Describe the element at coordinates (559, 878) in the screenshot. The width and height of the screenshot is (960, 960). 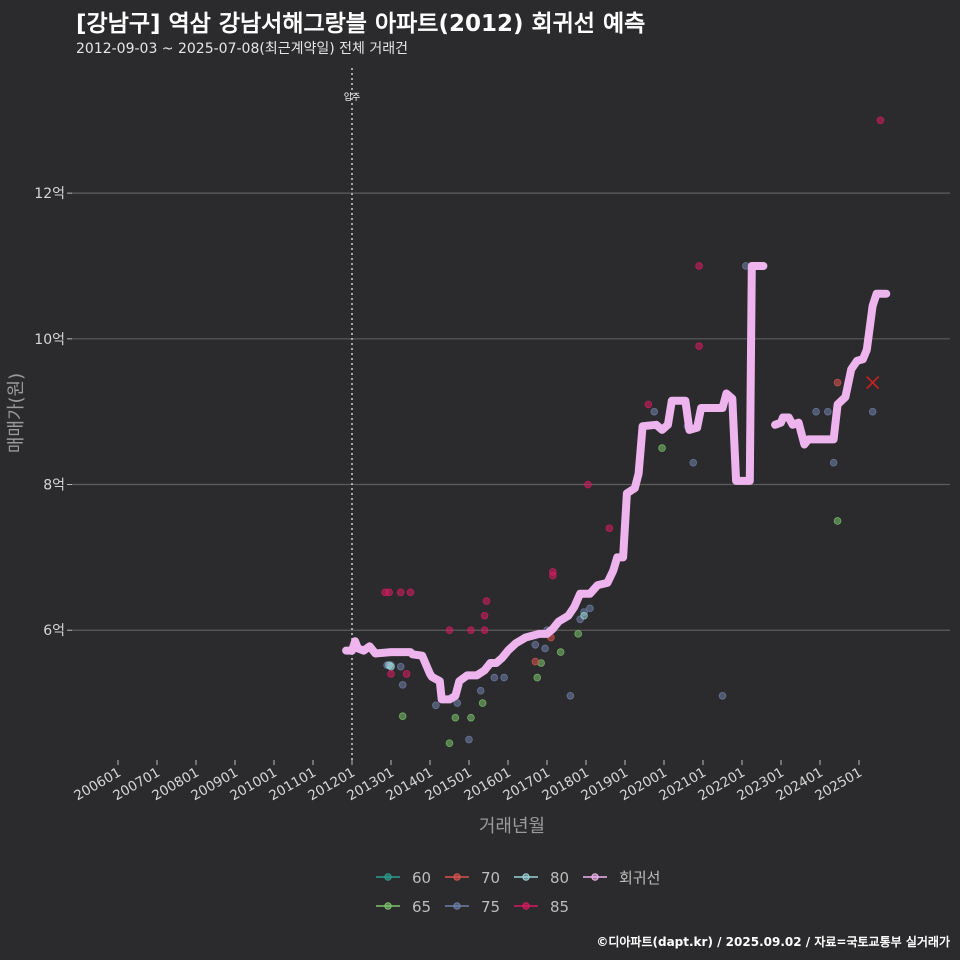
I see `legend-label: 80` at that location.